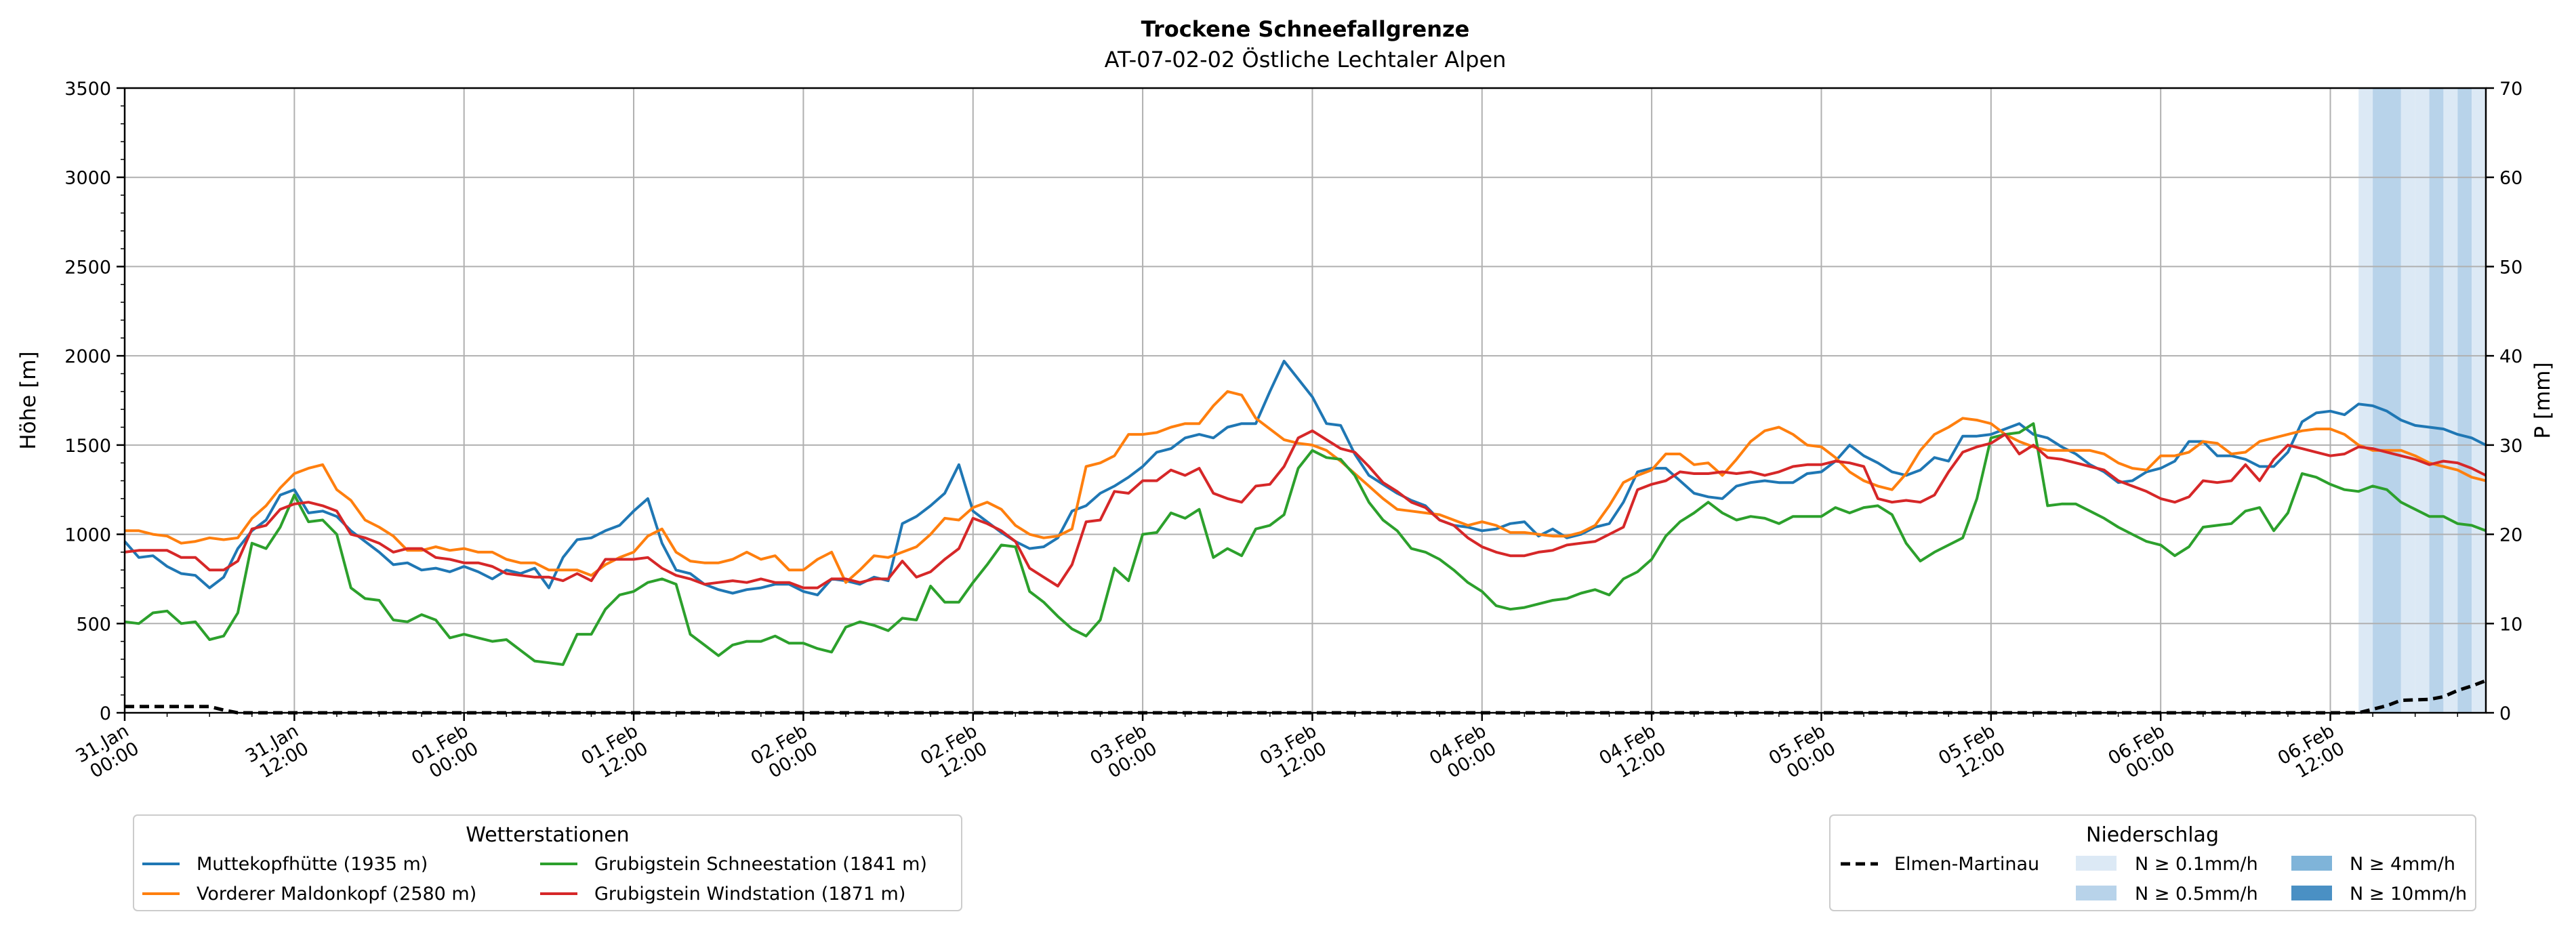  Describe the element at coordinates (337, 894) in the screenshot. I see `legend-label-vorderer-maldonkopf: Vorderer Maldonkopf (2580 m)` at that location.